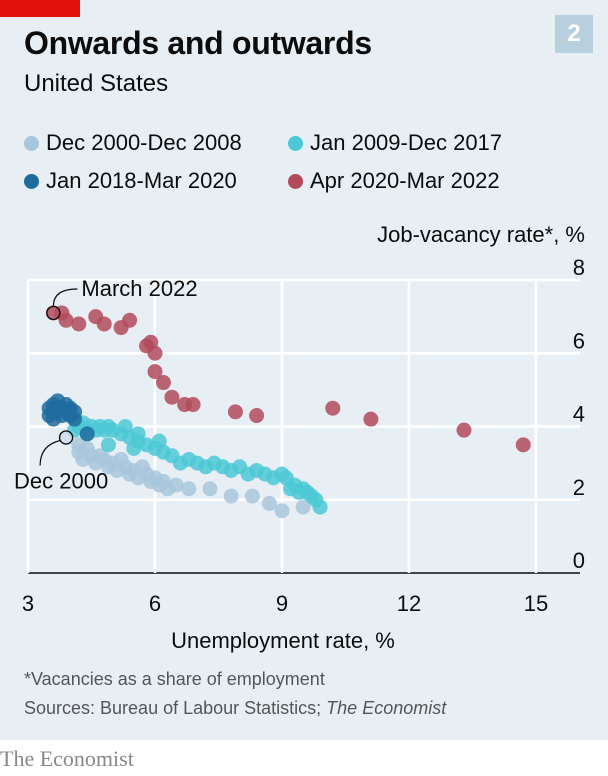 Image resolution: width=608 pixels, height=776 pixels. What do you see at coordinates (61, 480) in the screenshot?
I see `annotation-label-dec-2000: Dec 2000` at bounding box center [61, 480].